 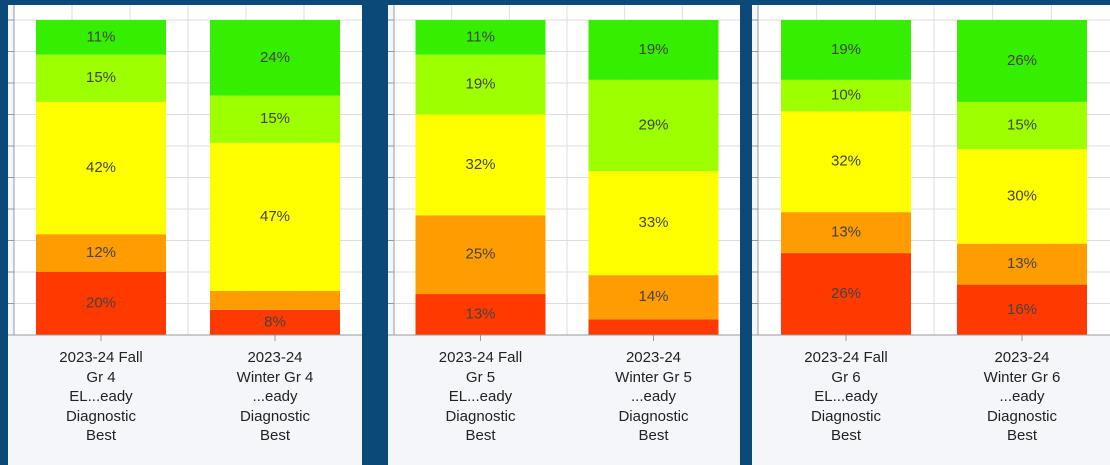 I want to click on value-label: 16%, so click(x=1022, y=309).